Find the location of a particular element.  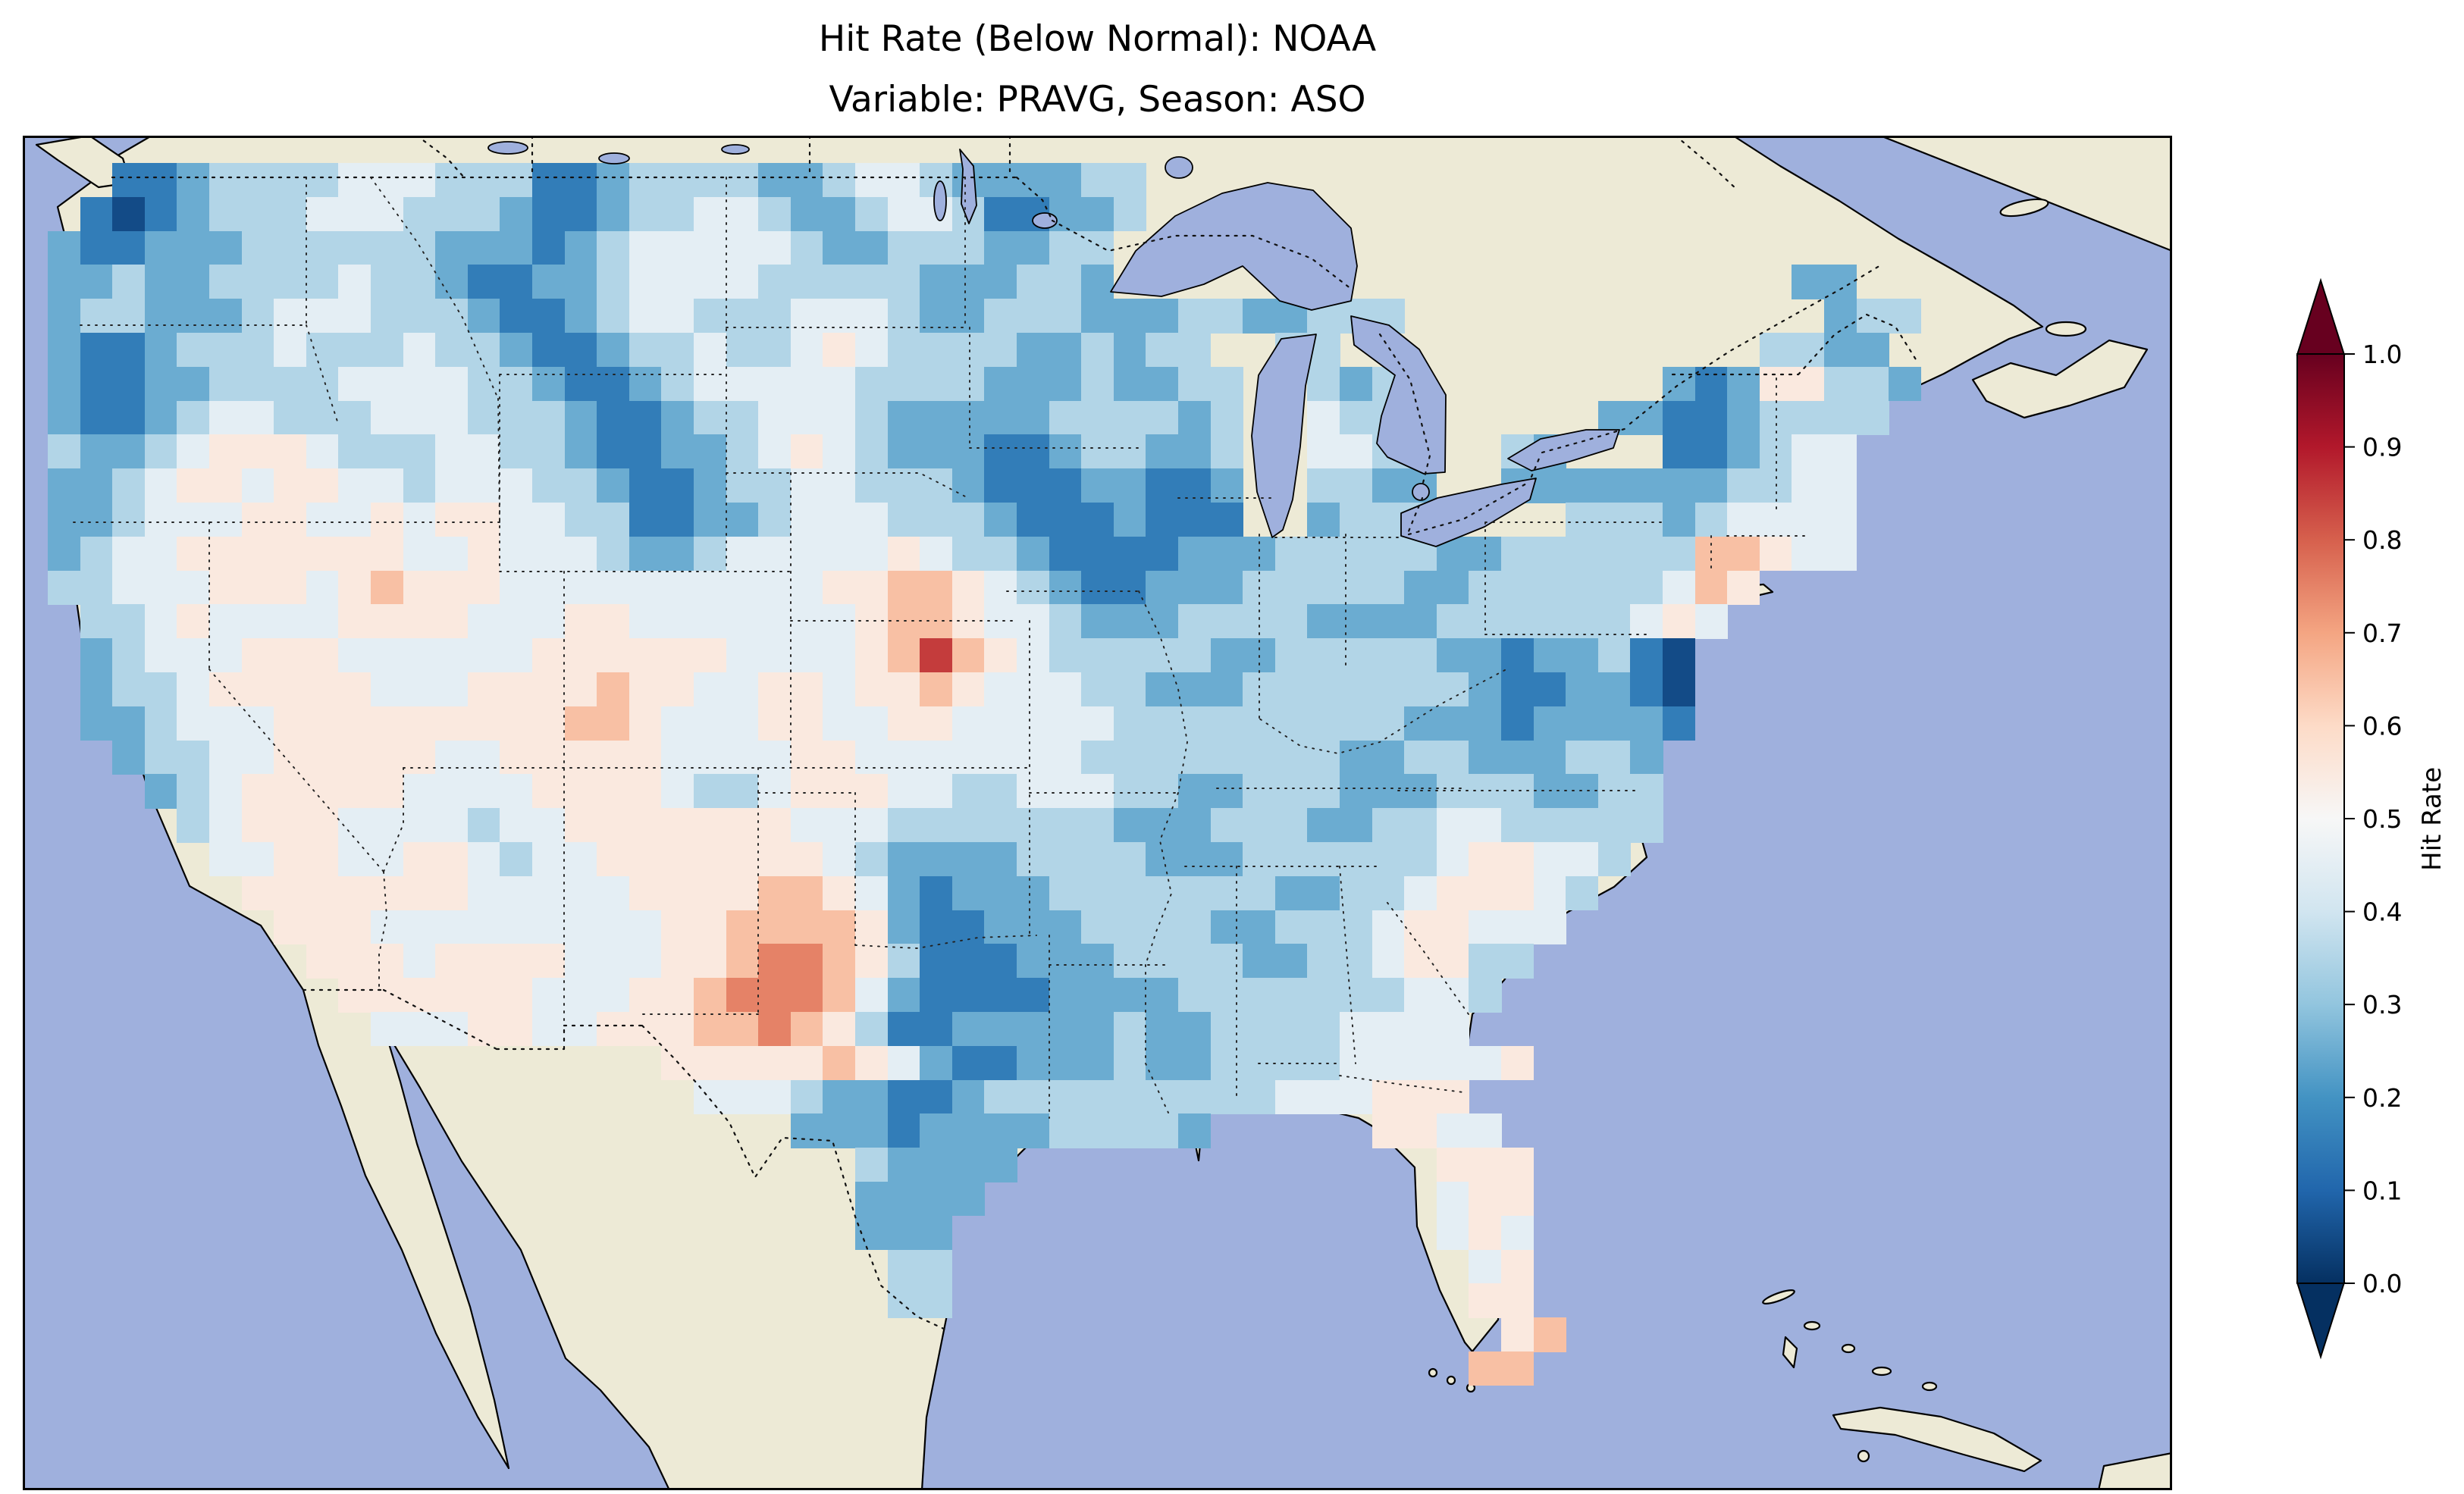

colorbar-tick-label: 0.2 is located at coordinates (2382, 1098).